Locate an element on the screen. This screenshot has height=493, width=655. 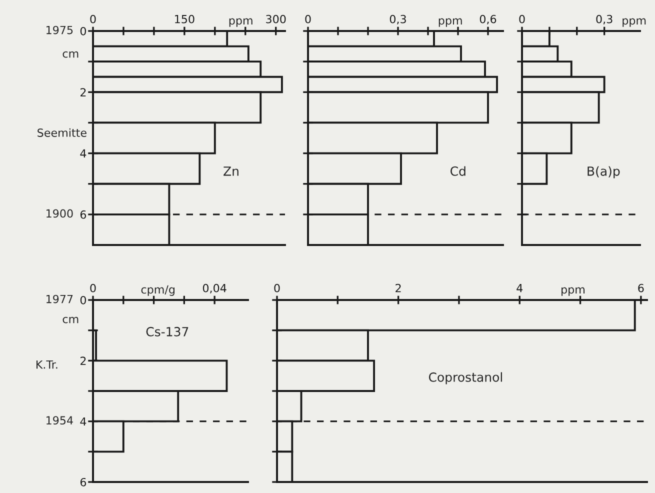
x-tick-label: 4 is located at coordinates (519, 288).